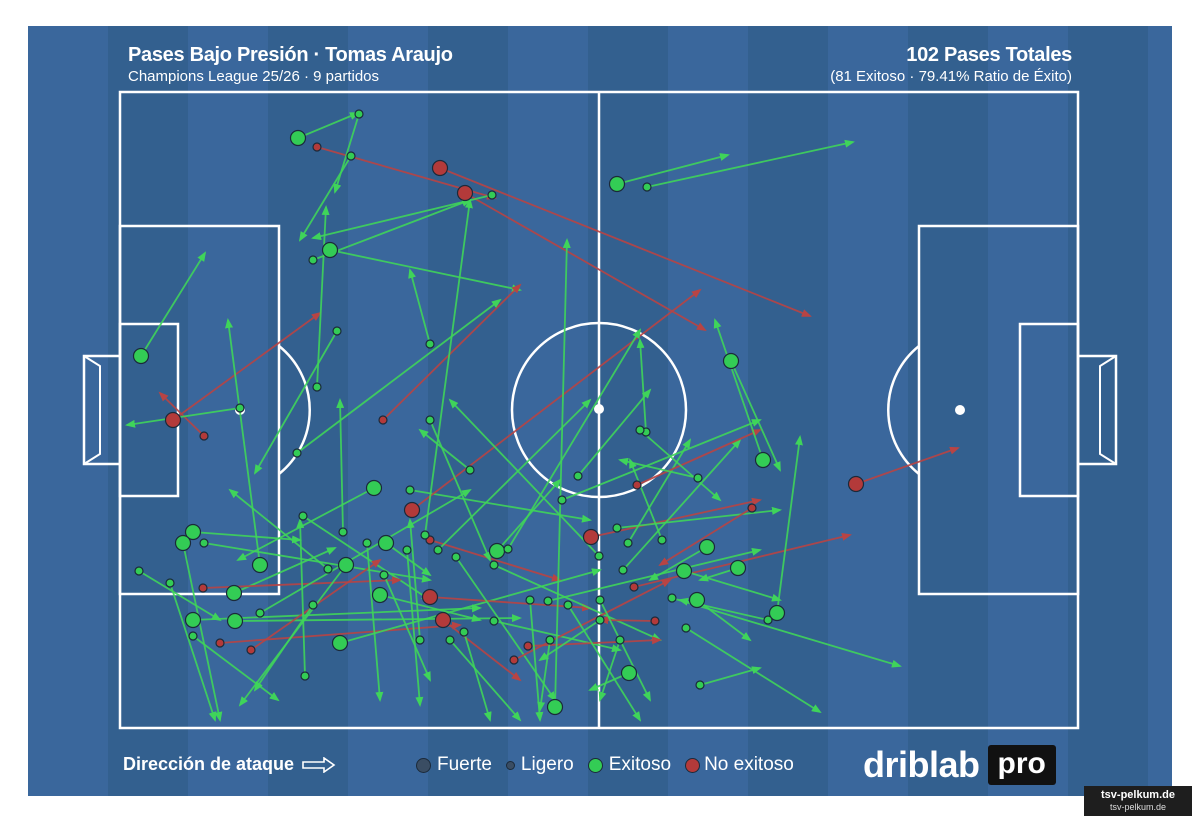 The width and height of the screenshot is (1200, 821). What do you see at coordinates (290, 55) in the screenshot?
I see `page-title: Pases Bajo Presión · Tomas Araujo` at bounding box center [290, 55].